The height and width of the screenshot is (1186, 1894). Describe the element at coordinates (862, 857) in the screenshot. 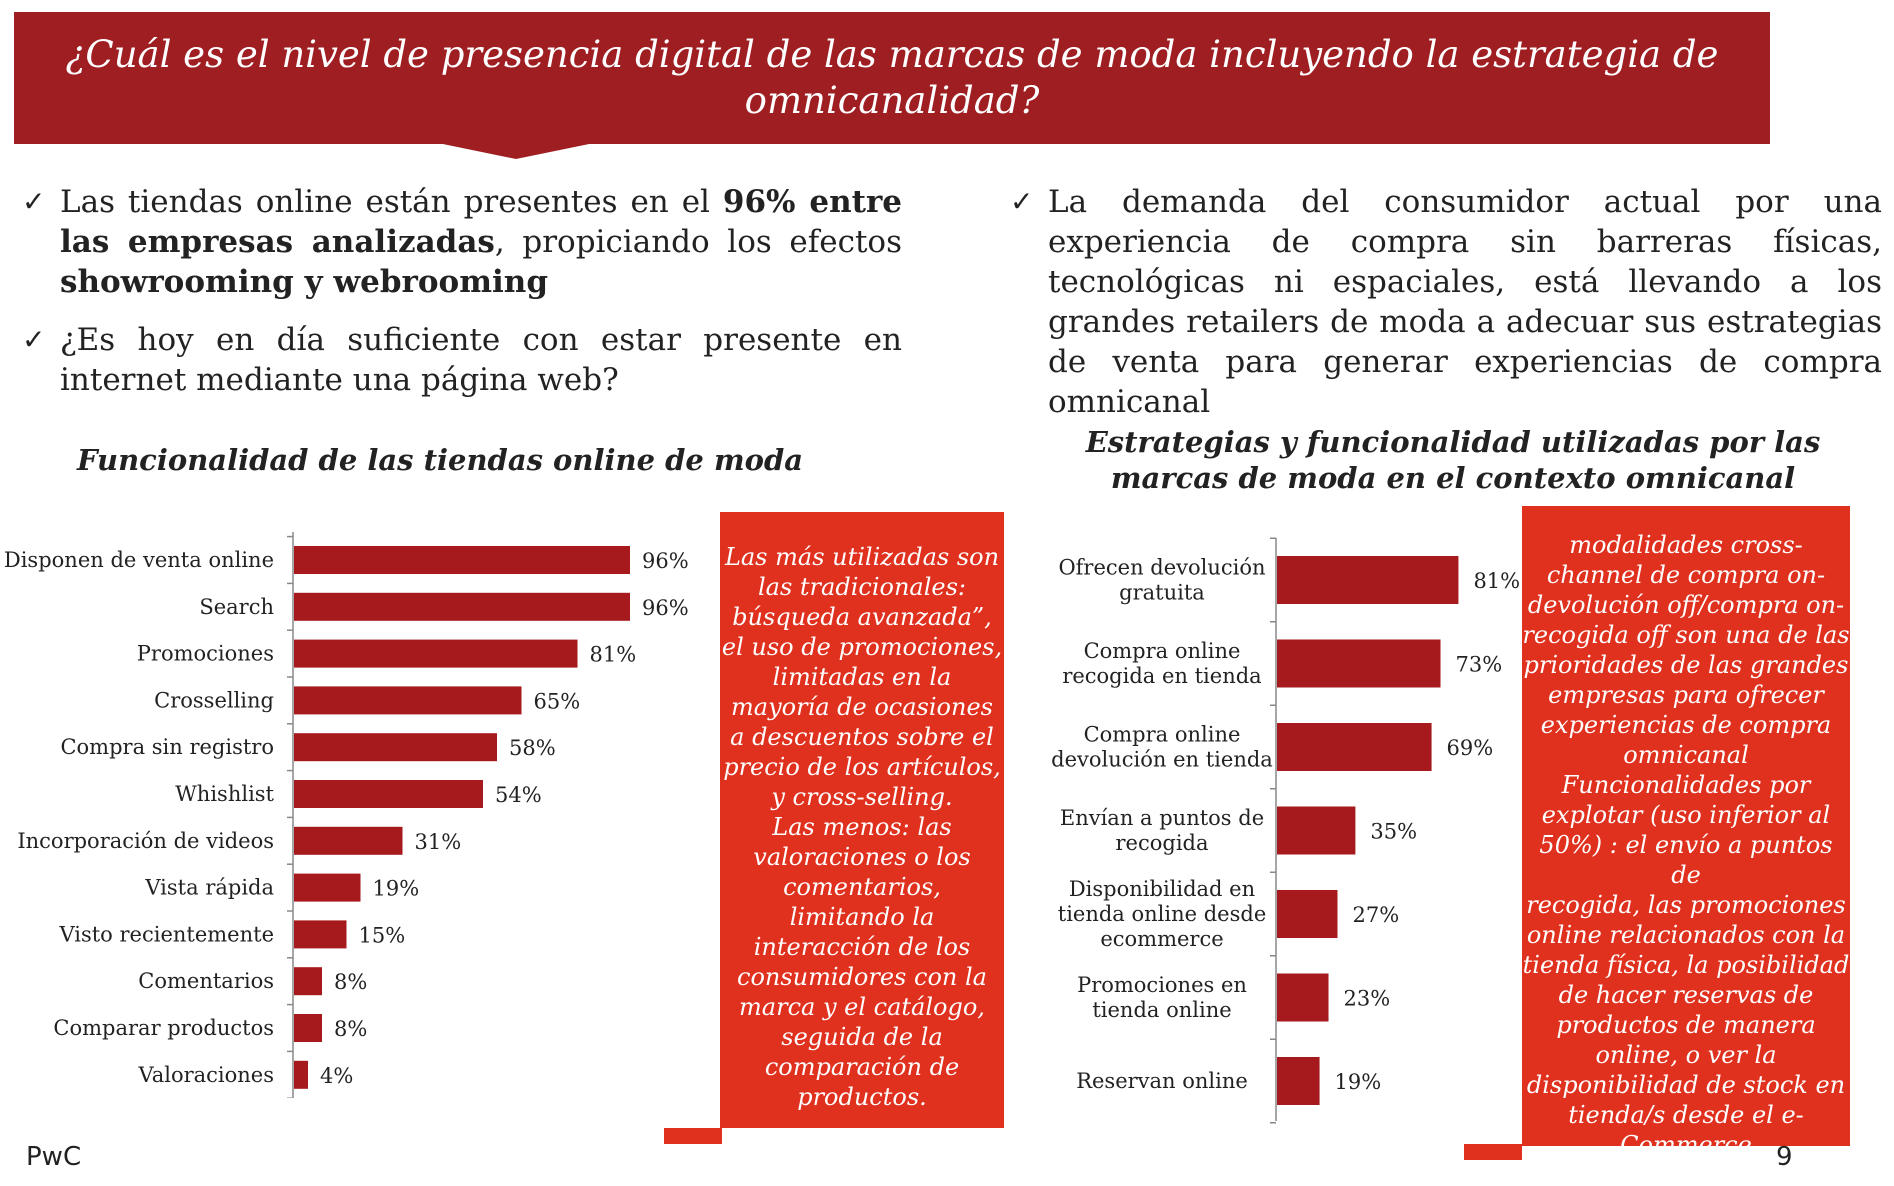

I see `callout-left-line: valoraciones o los` at that location.